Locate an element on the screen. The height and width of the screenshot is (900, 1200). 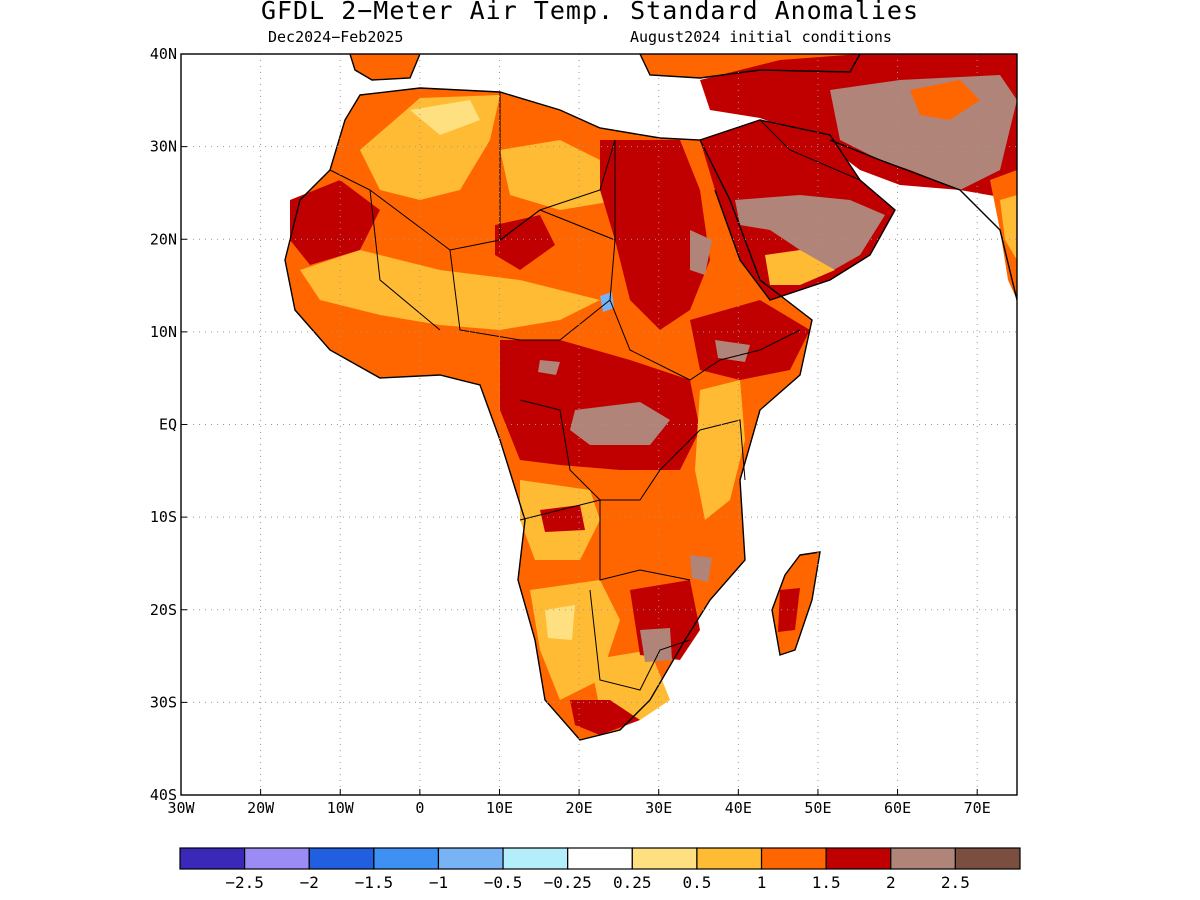
anomaly-region-cameroon-brown is located at coordinates (549, 367).